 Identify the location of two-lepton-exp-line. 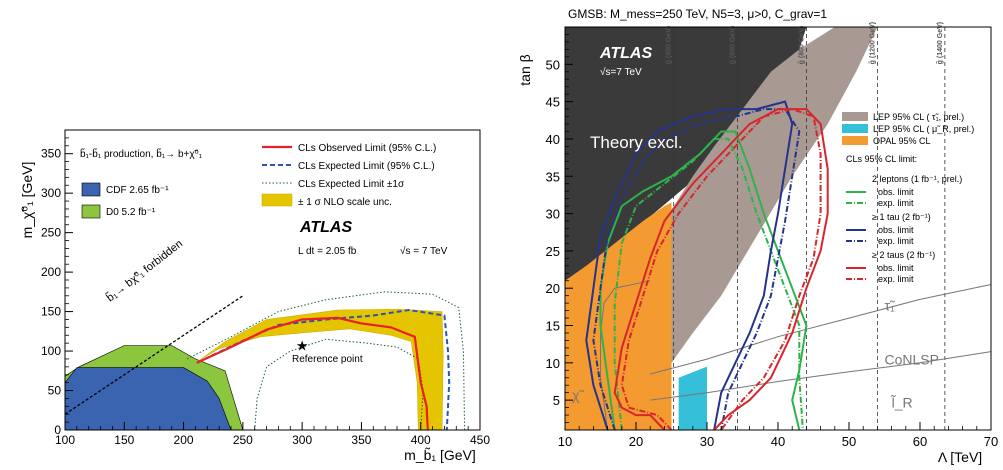
(708, 284).